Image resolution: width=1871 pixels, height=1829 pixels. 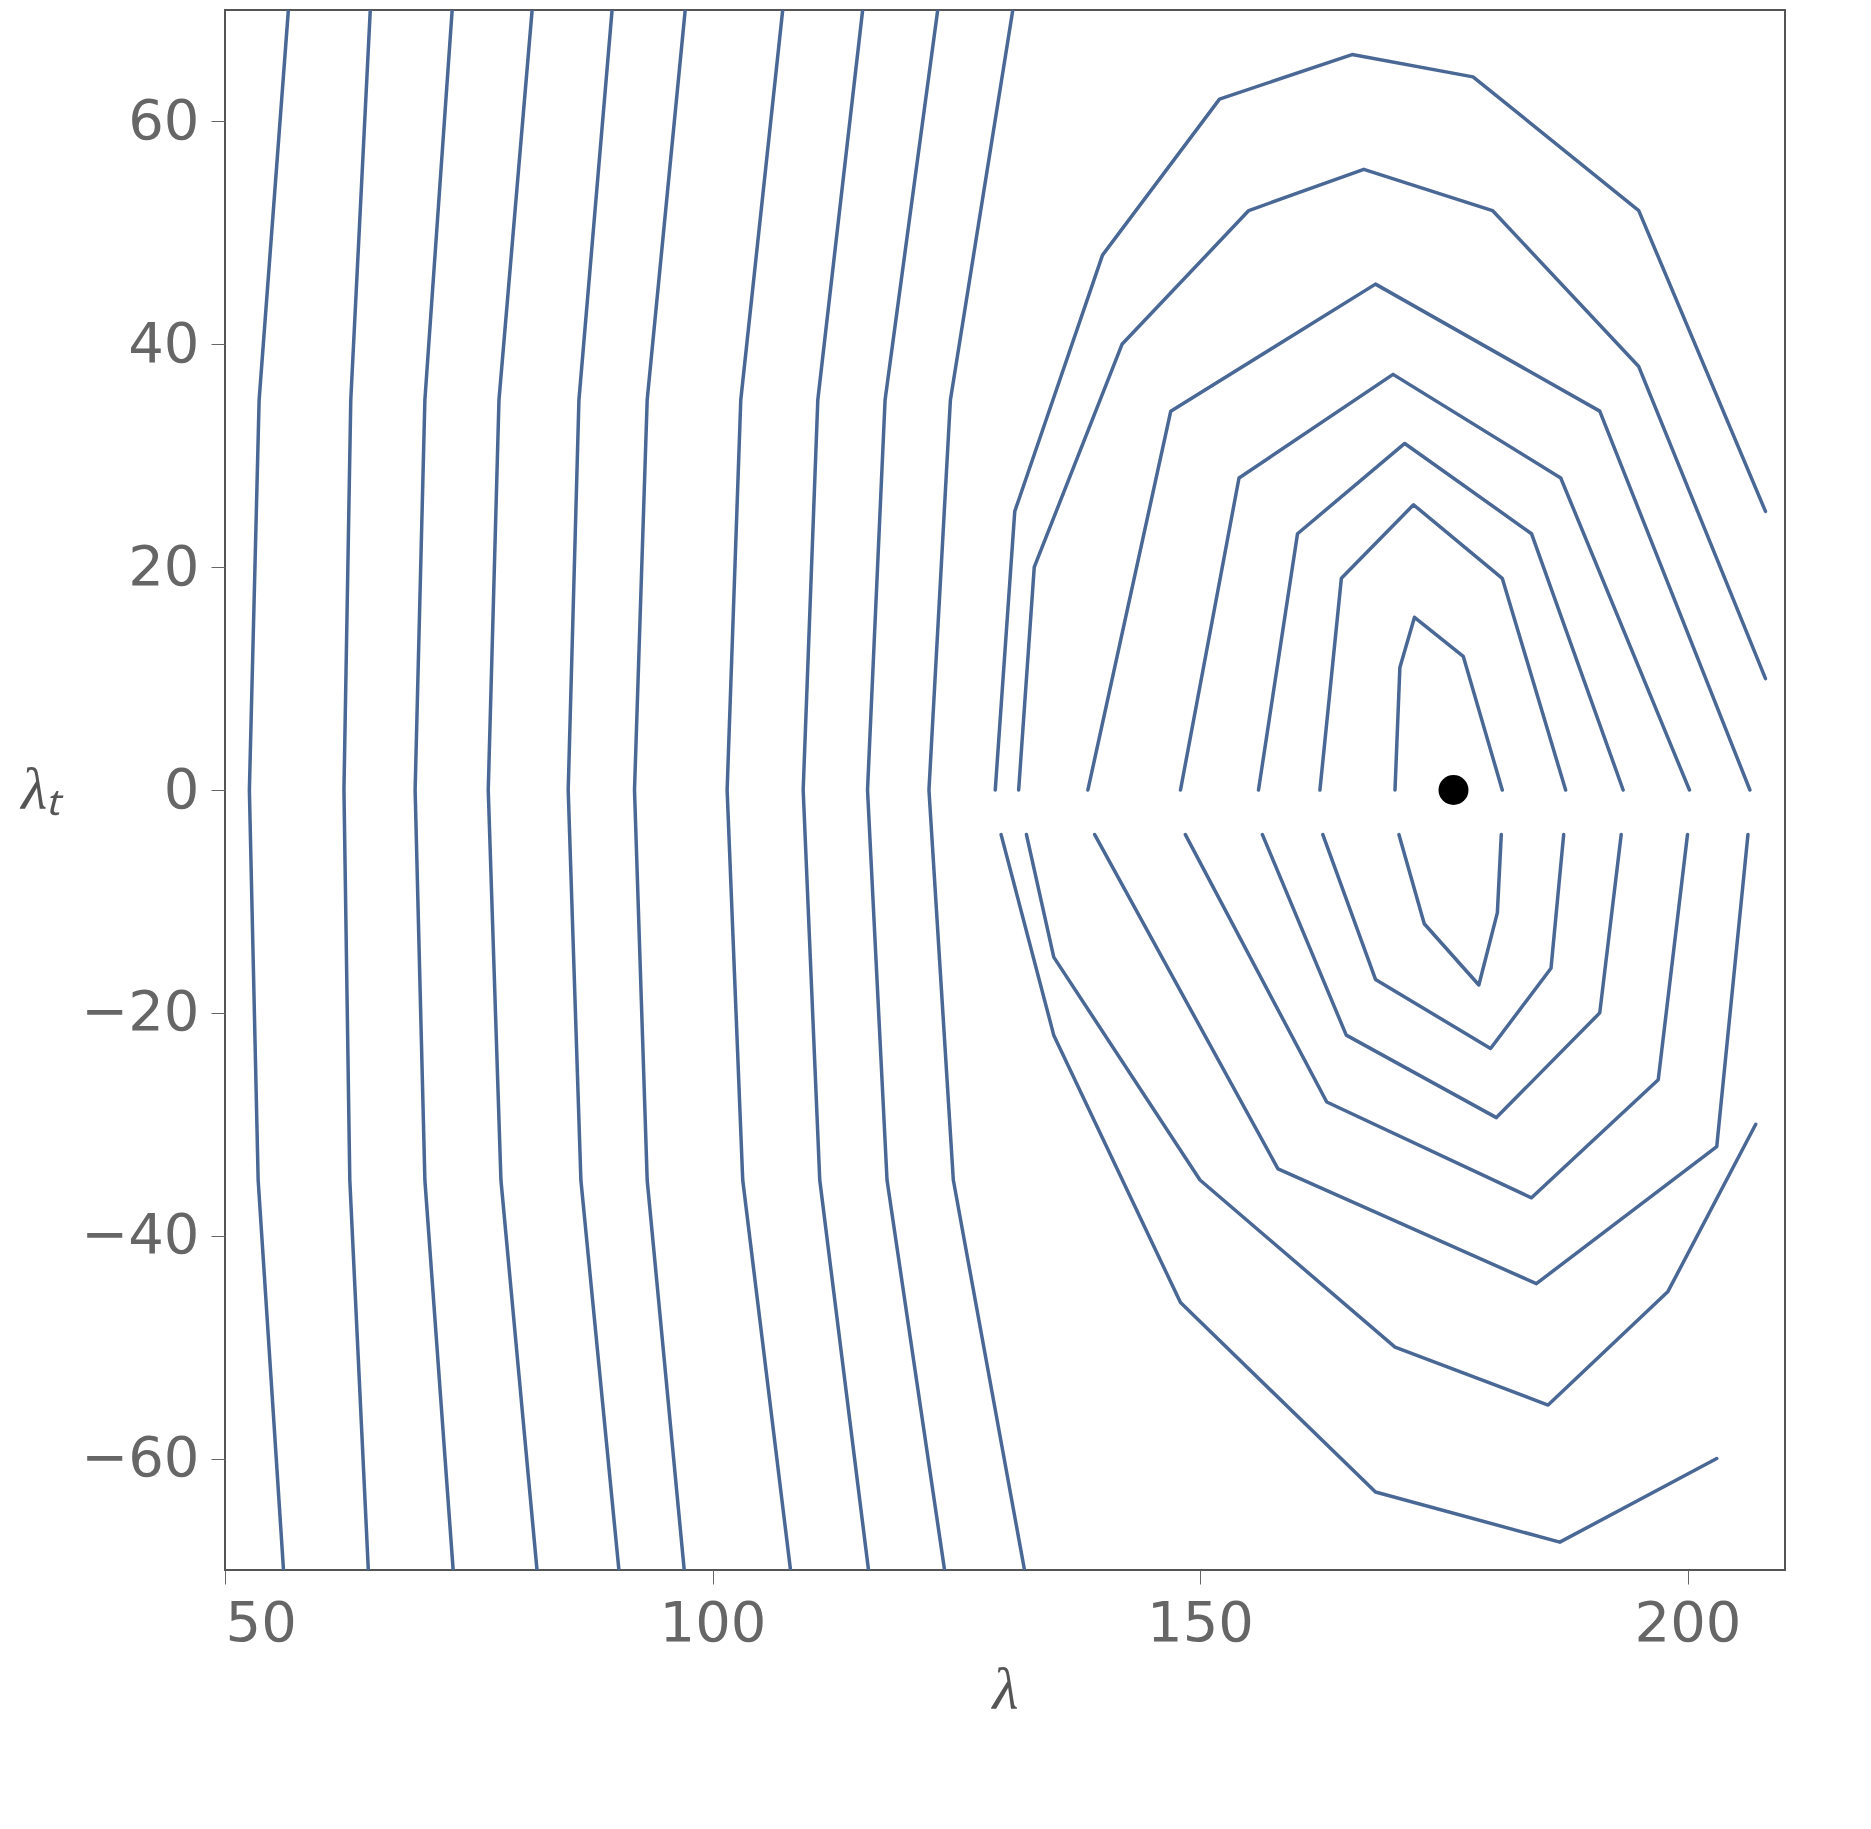 What do you see at coordinates (140, 1011) in the screenshot?
I see `y-tick-label: −20` at bounding box center [140, 1011].